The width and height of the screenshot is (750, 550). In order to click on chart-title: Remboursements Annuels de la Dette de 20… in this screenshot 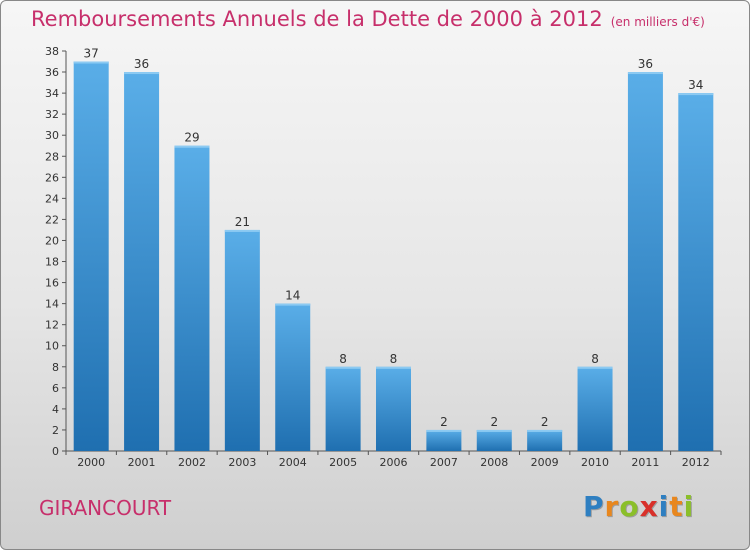, I will do `click(368, 19)`.